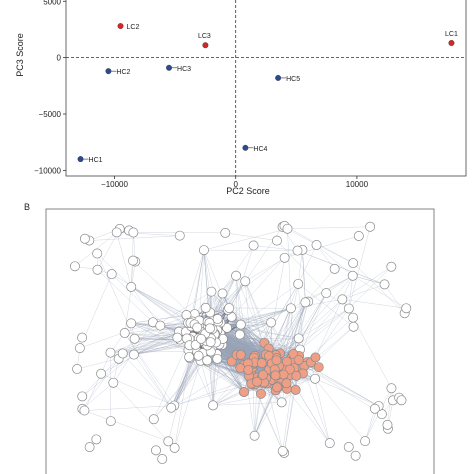  Describe the element at coordinates (120, 26) in the screenshot. I see `scatter-point-lc2` at that location.